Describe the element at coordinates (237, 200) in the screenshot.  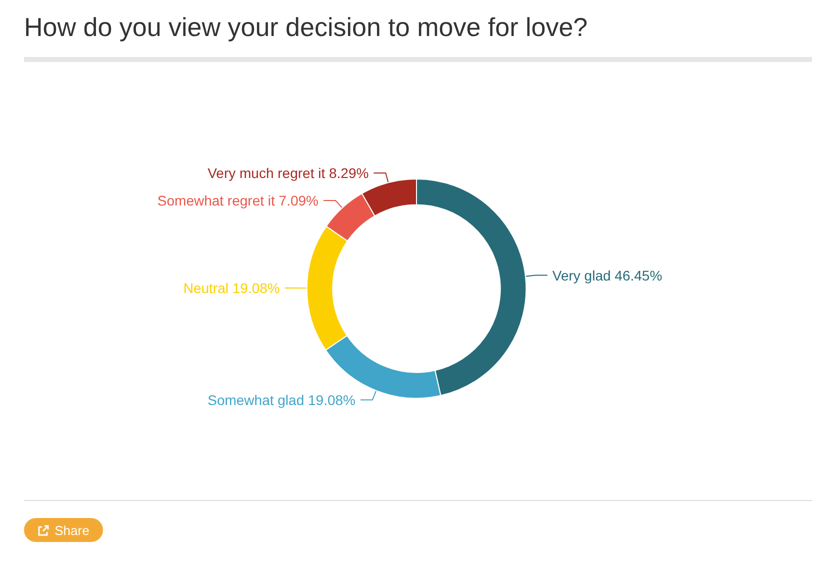
I see `slice-label: Somewhat regret it 7.09%` at that location.